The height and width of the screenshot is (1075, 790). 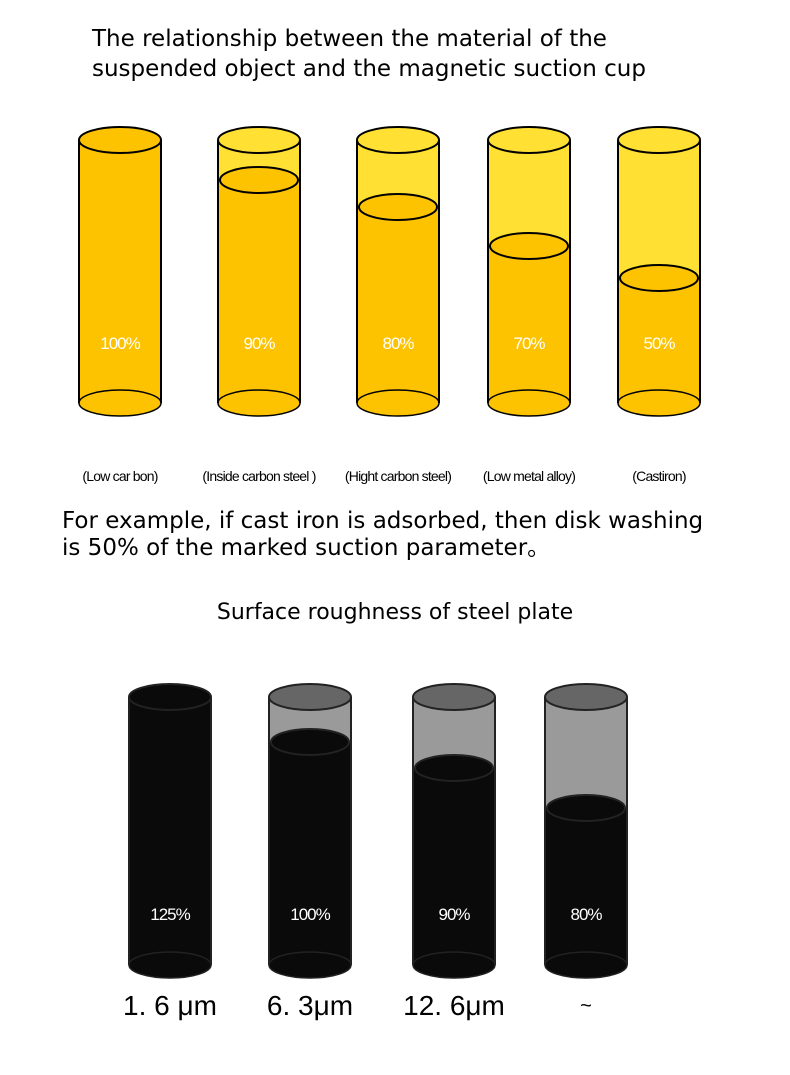 What do you see at coordinates (529, 476) in the screenshot?
I see `material-label: (Low metal alloy)` at bounding box center [529, 476].